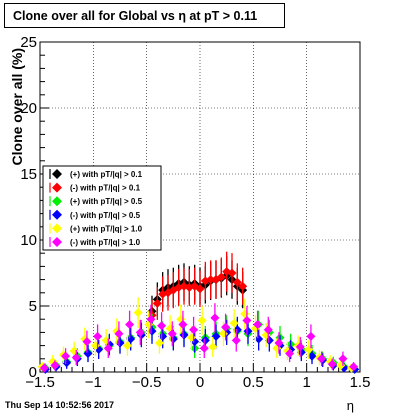 This screenshot has width=400, height=414. Describe the element at coordinates (102, 208) in the screenshot. I see `legend-box` at that location.